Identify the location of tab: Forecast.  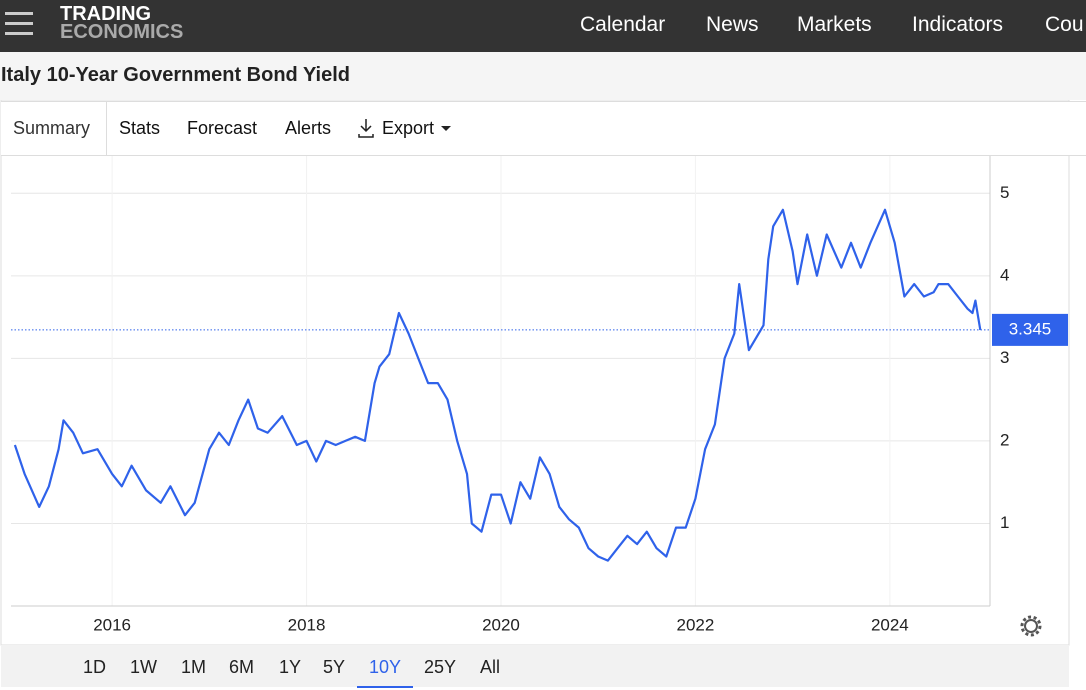
(222, 128).